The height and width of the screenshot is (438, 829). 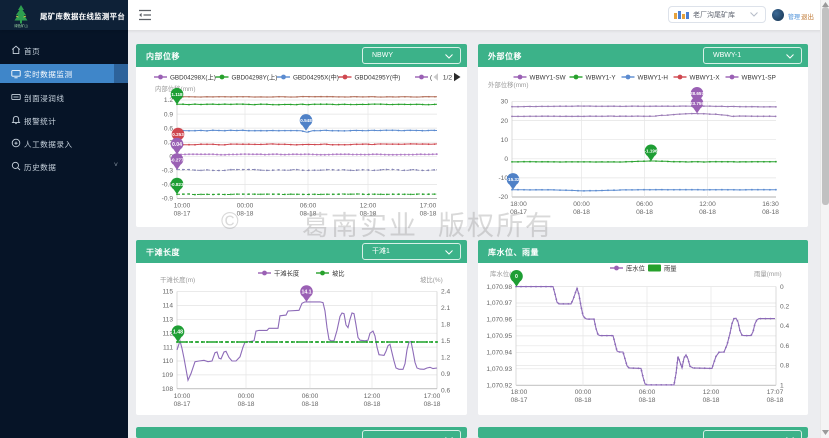 What do you see at coordinates (168, 171) in the screenshot?
I see `svg-text: -0.3` at bounding box center [168, 171].